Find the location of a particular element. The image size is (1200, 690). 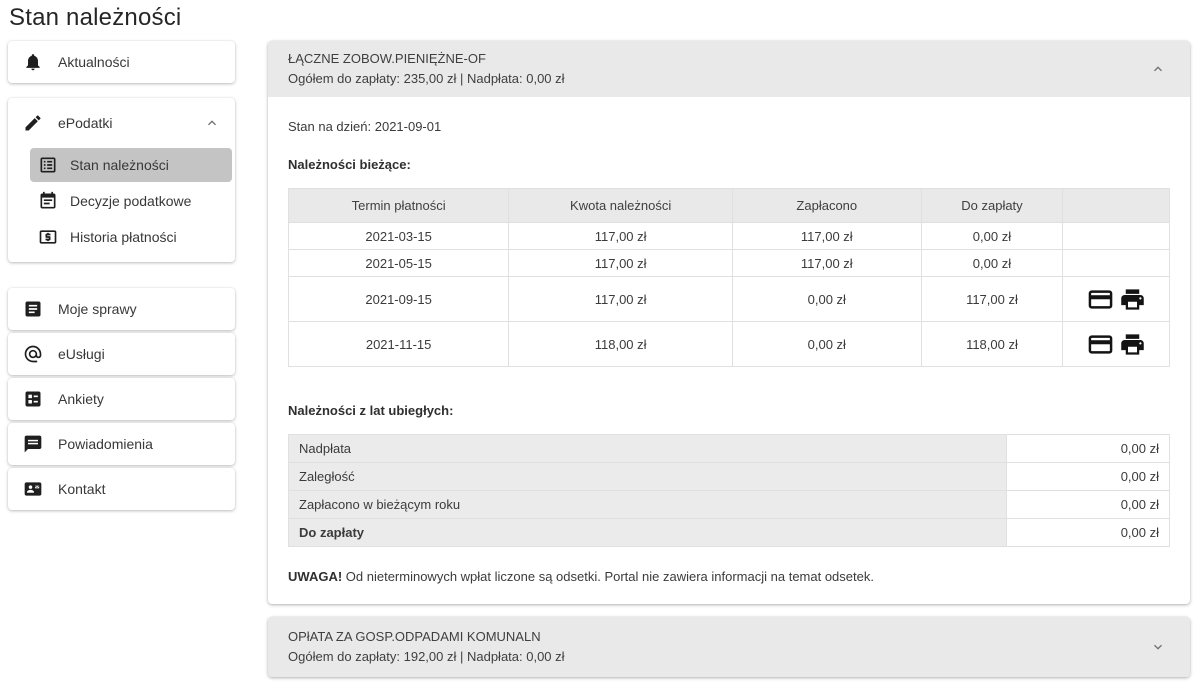

table-row: 2021-11-15 118,00 zł 0,00 zł 118,00 zł is located at coordinates (728, 344).